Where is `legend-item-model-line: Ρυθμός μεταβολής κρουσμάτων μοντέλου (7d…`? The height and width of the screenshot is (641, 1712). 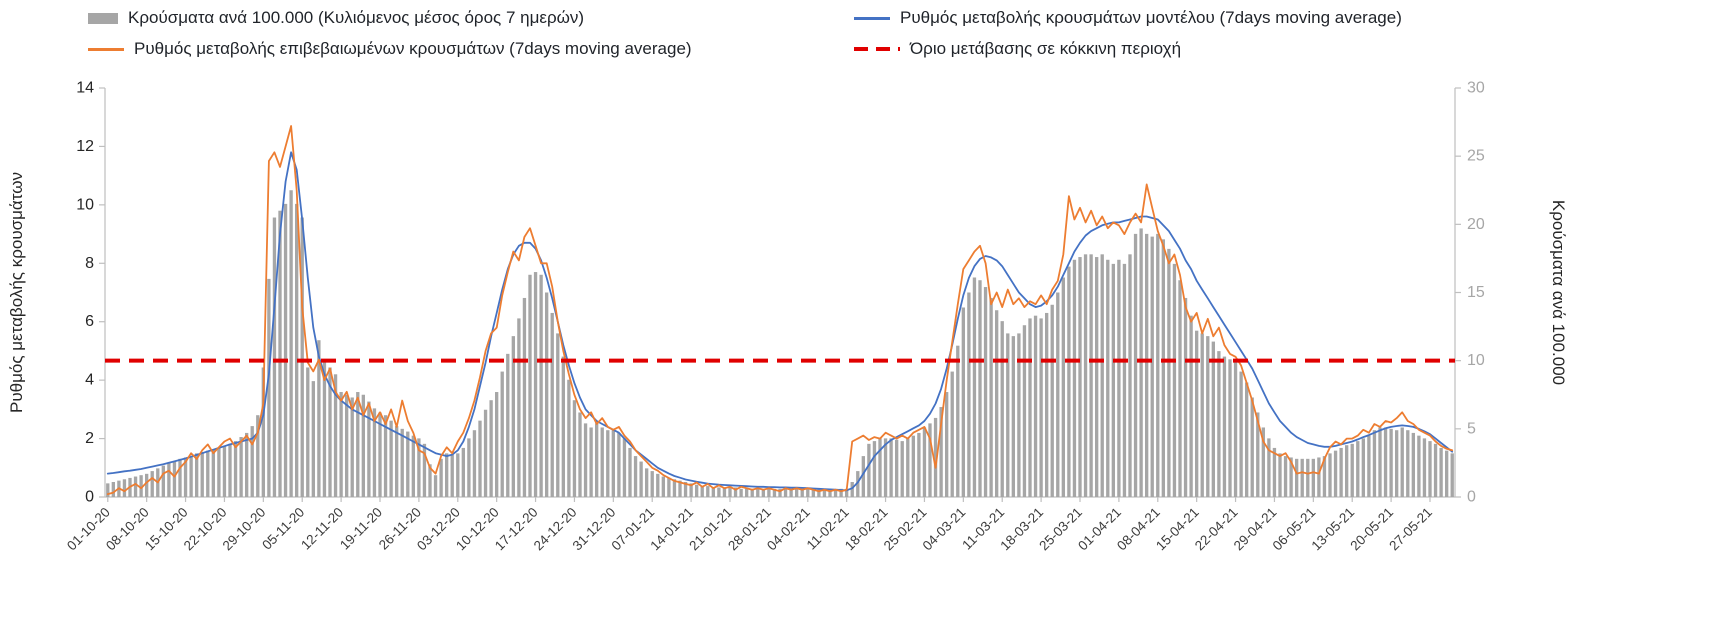
legend-item-model-line: Ρυθμός μεταβολής κρουσμάτων μοντέλου (7d… is located at coordinates (1128, 18).